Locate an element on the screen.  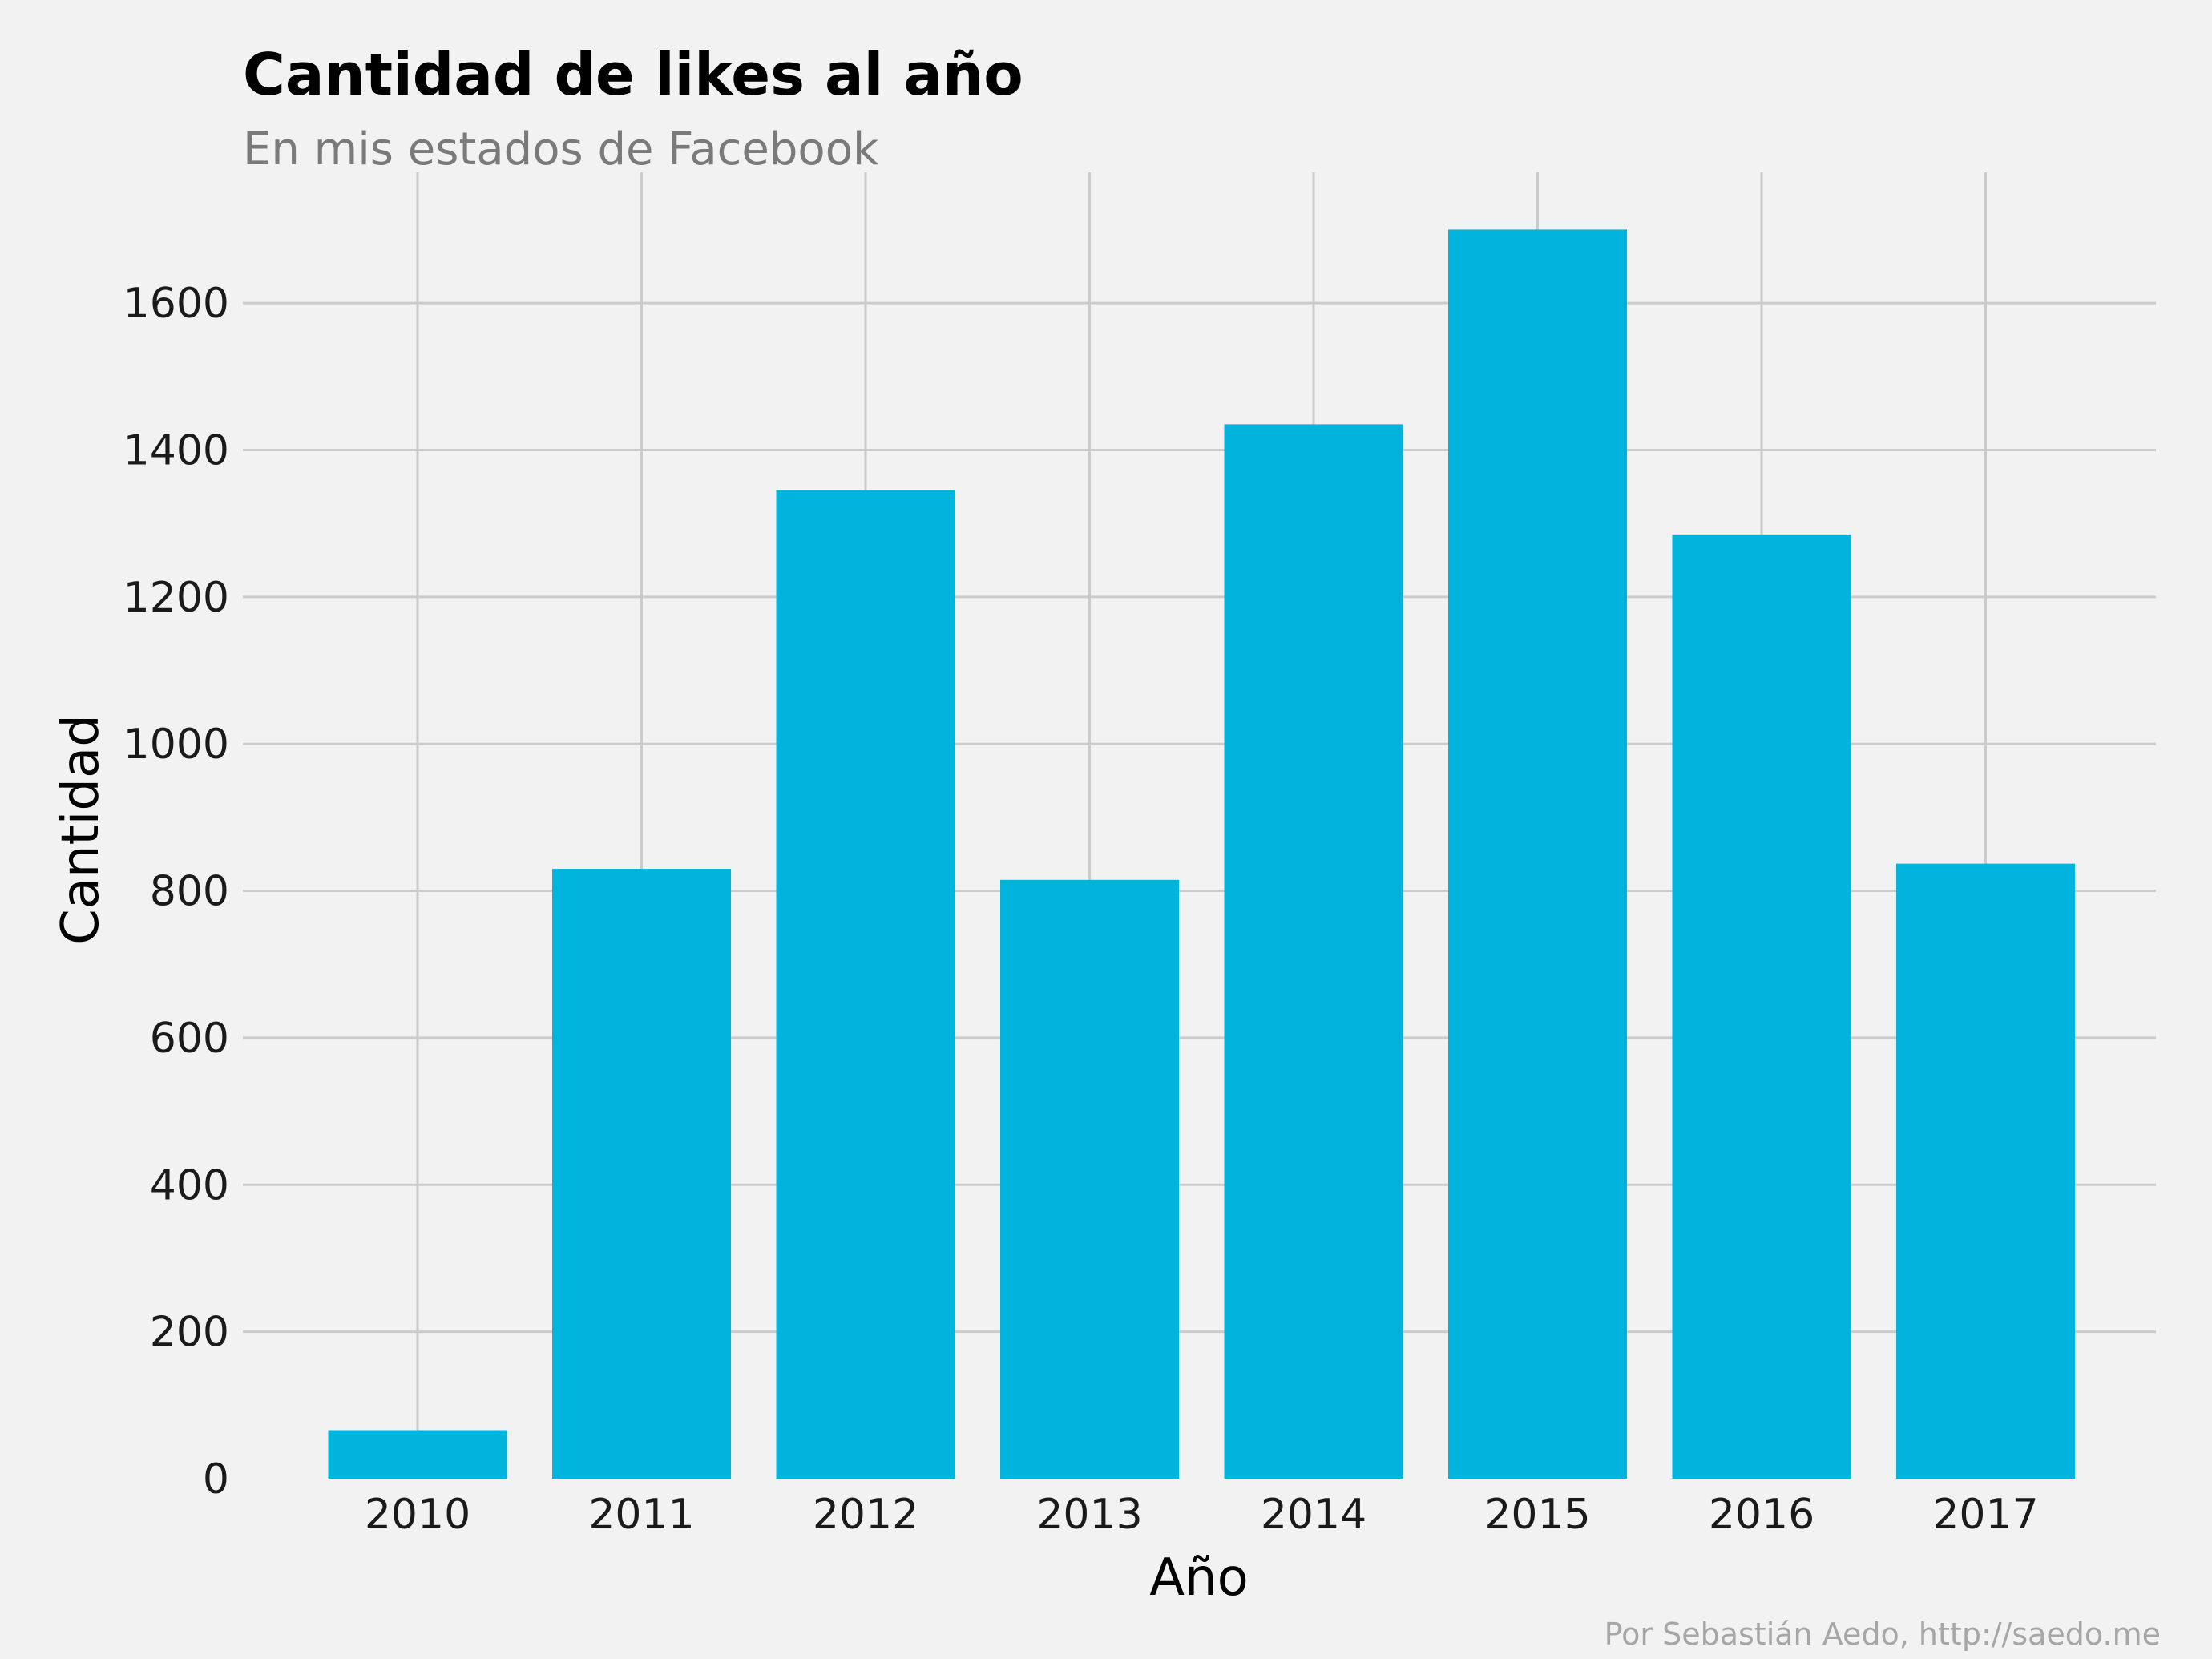
y-tick-label-1600: 1600 is located at coordinates (176, 304).